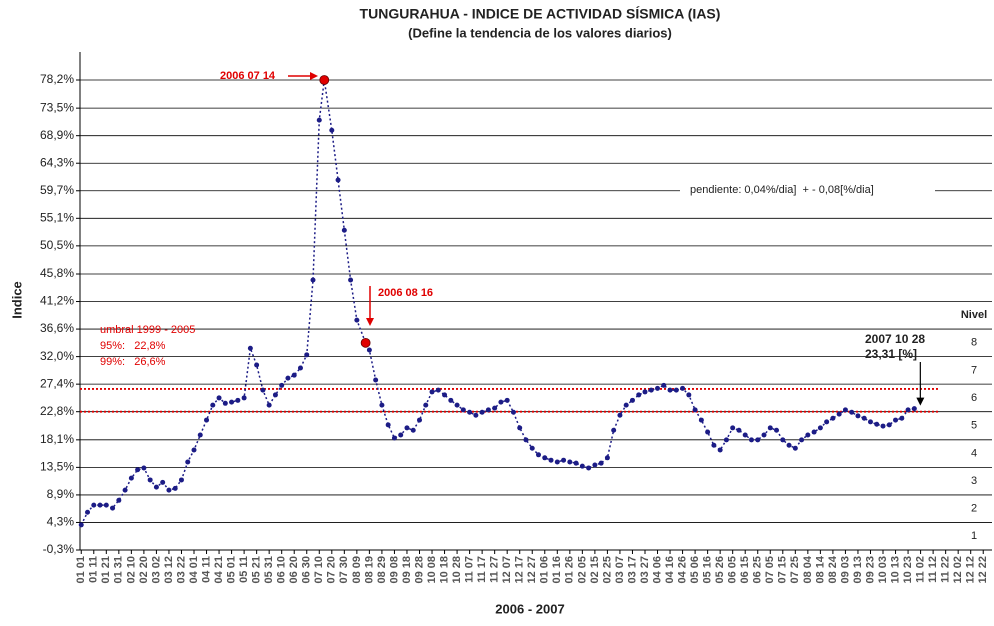 Image resolution: width=994 pixels, height=626 pixels. What do you see at coordinates (974, 426) in the screenshot?
I see `level-label: 5` at bounding box center [974, 426].